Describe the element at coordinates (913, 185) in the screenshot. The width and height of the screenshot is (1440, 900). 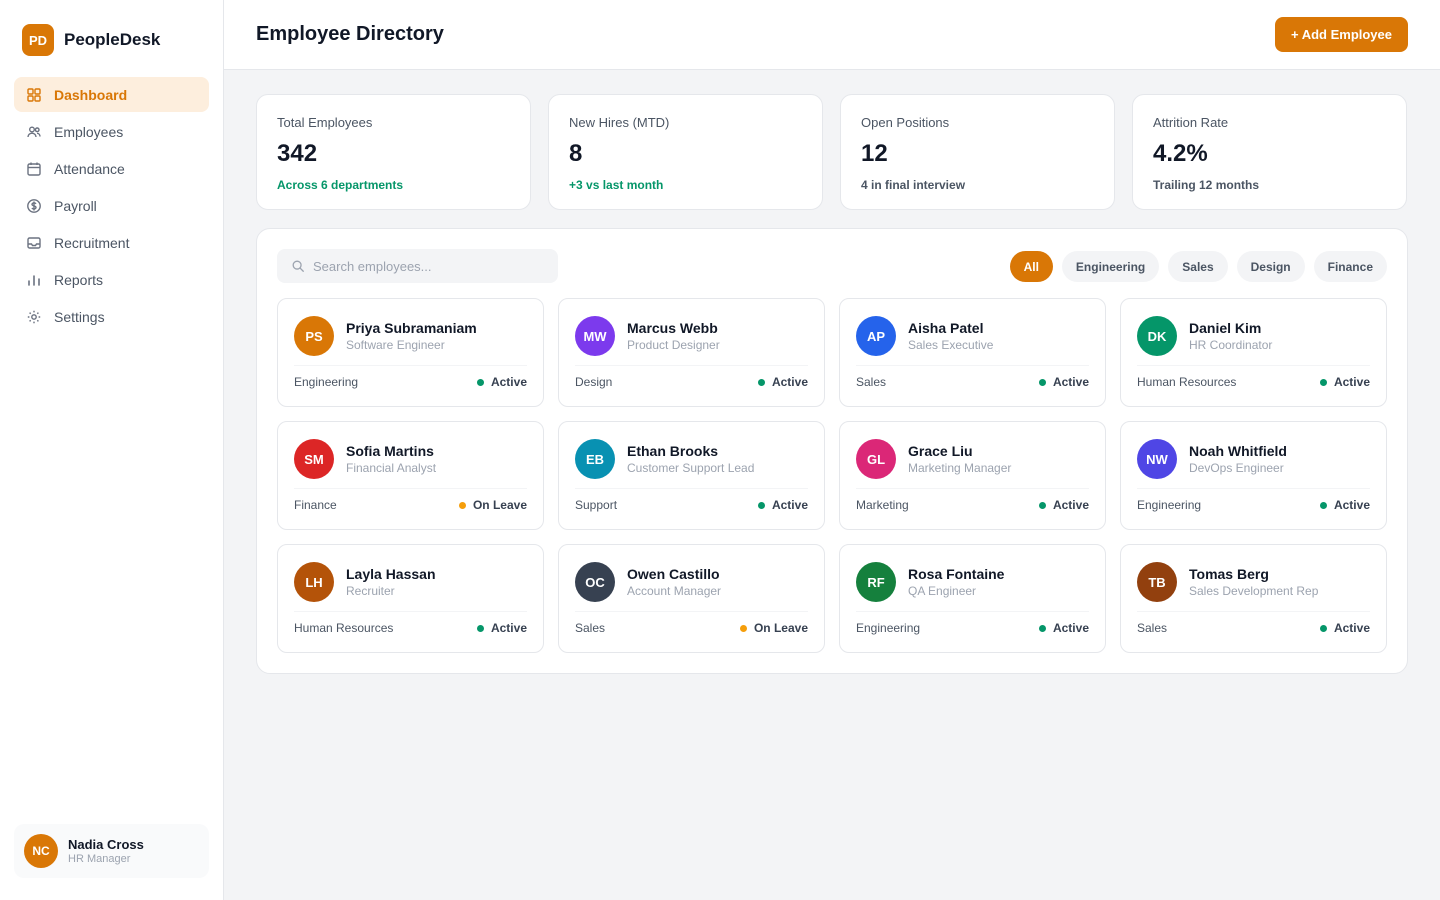
I see `stat-subtext: 4 in final interview` at that location.